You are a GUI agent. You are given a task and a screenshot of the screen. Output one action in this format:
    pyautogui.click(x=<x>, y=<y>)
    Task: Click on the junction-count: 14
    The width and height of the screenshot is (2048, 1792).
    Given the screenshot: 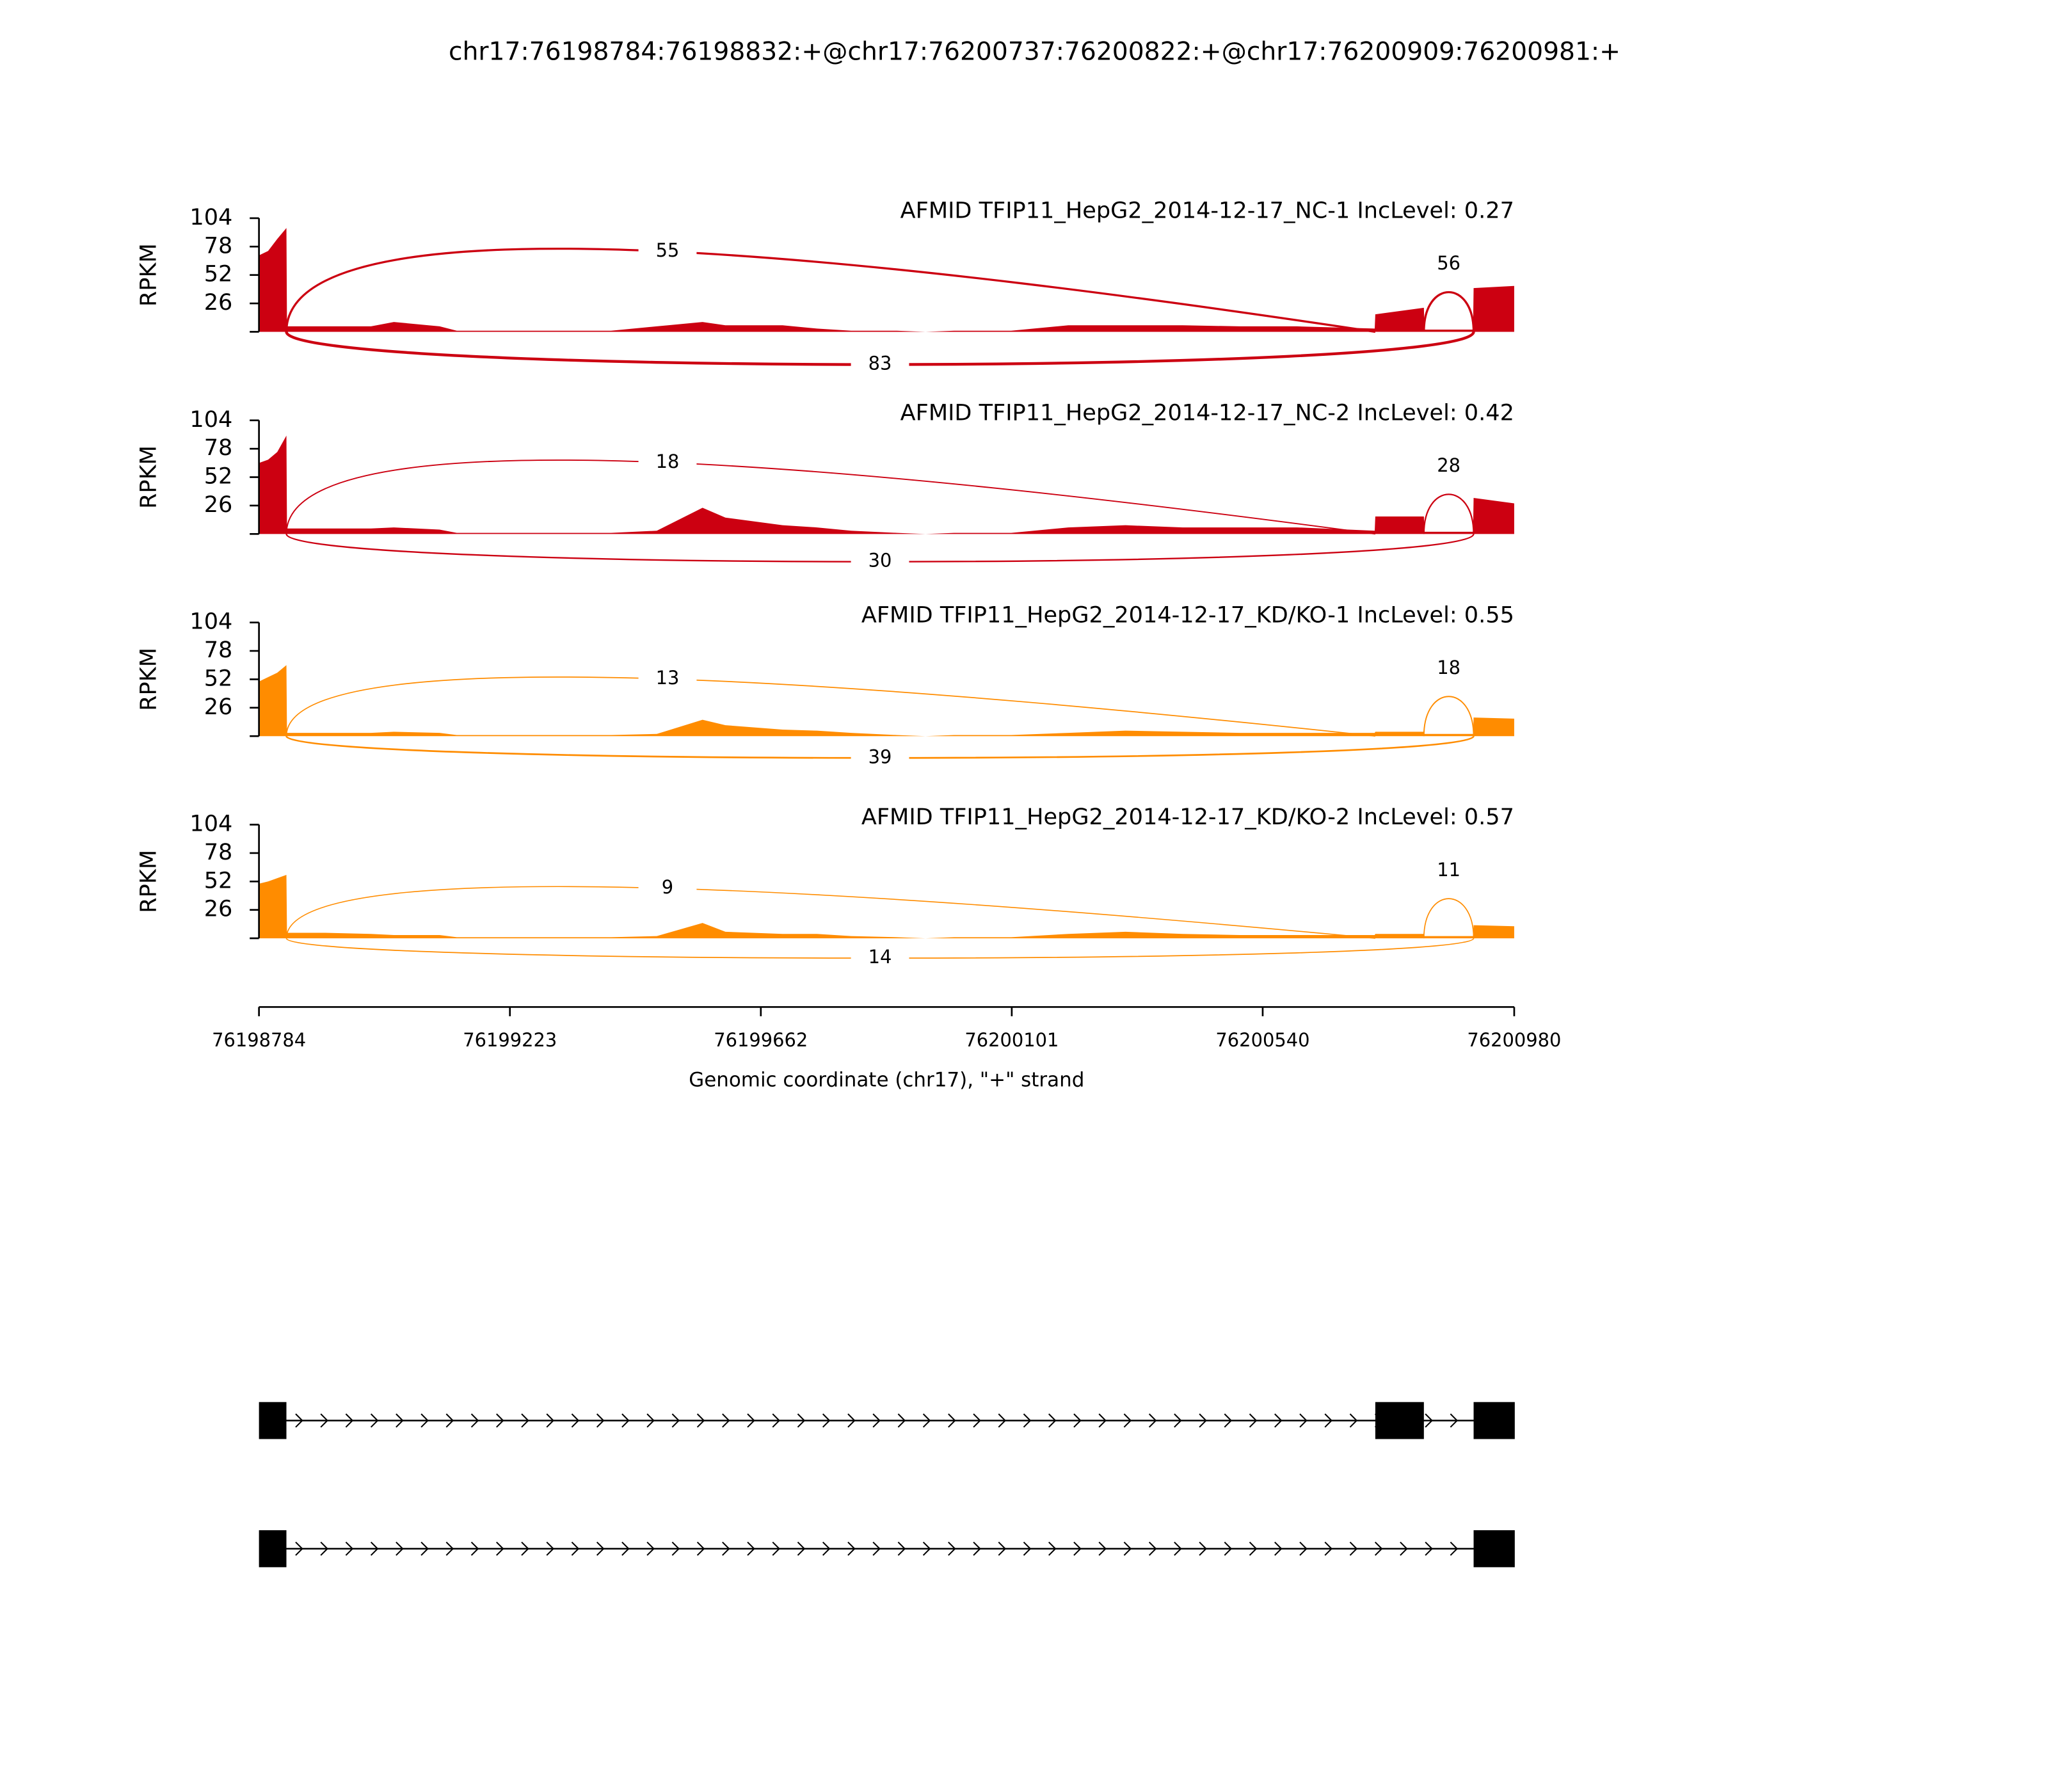 What is the action you would take?
    pyautogui.click(x=880, y=957)
    